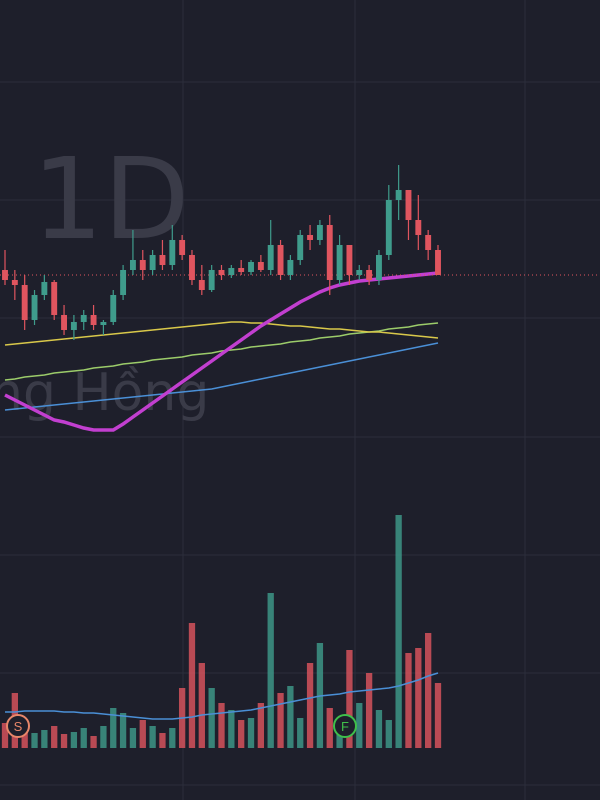 This screenshot has height=800, width=600. What do you see at coordinates (222, 696) in the screenshot?
I see `volume-ma-line` at bounding box center [222, 696].